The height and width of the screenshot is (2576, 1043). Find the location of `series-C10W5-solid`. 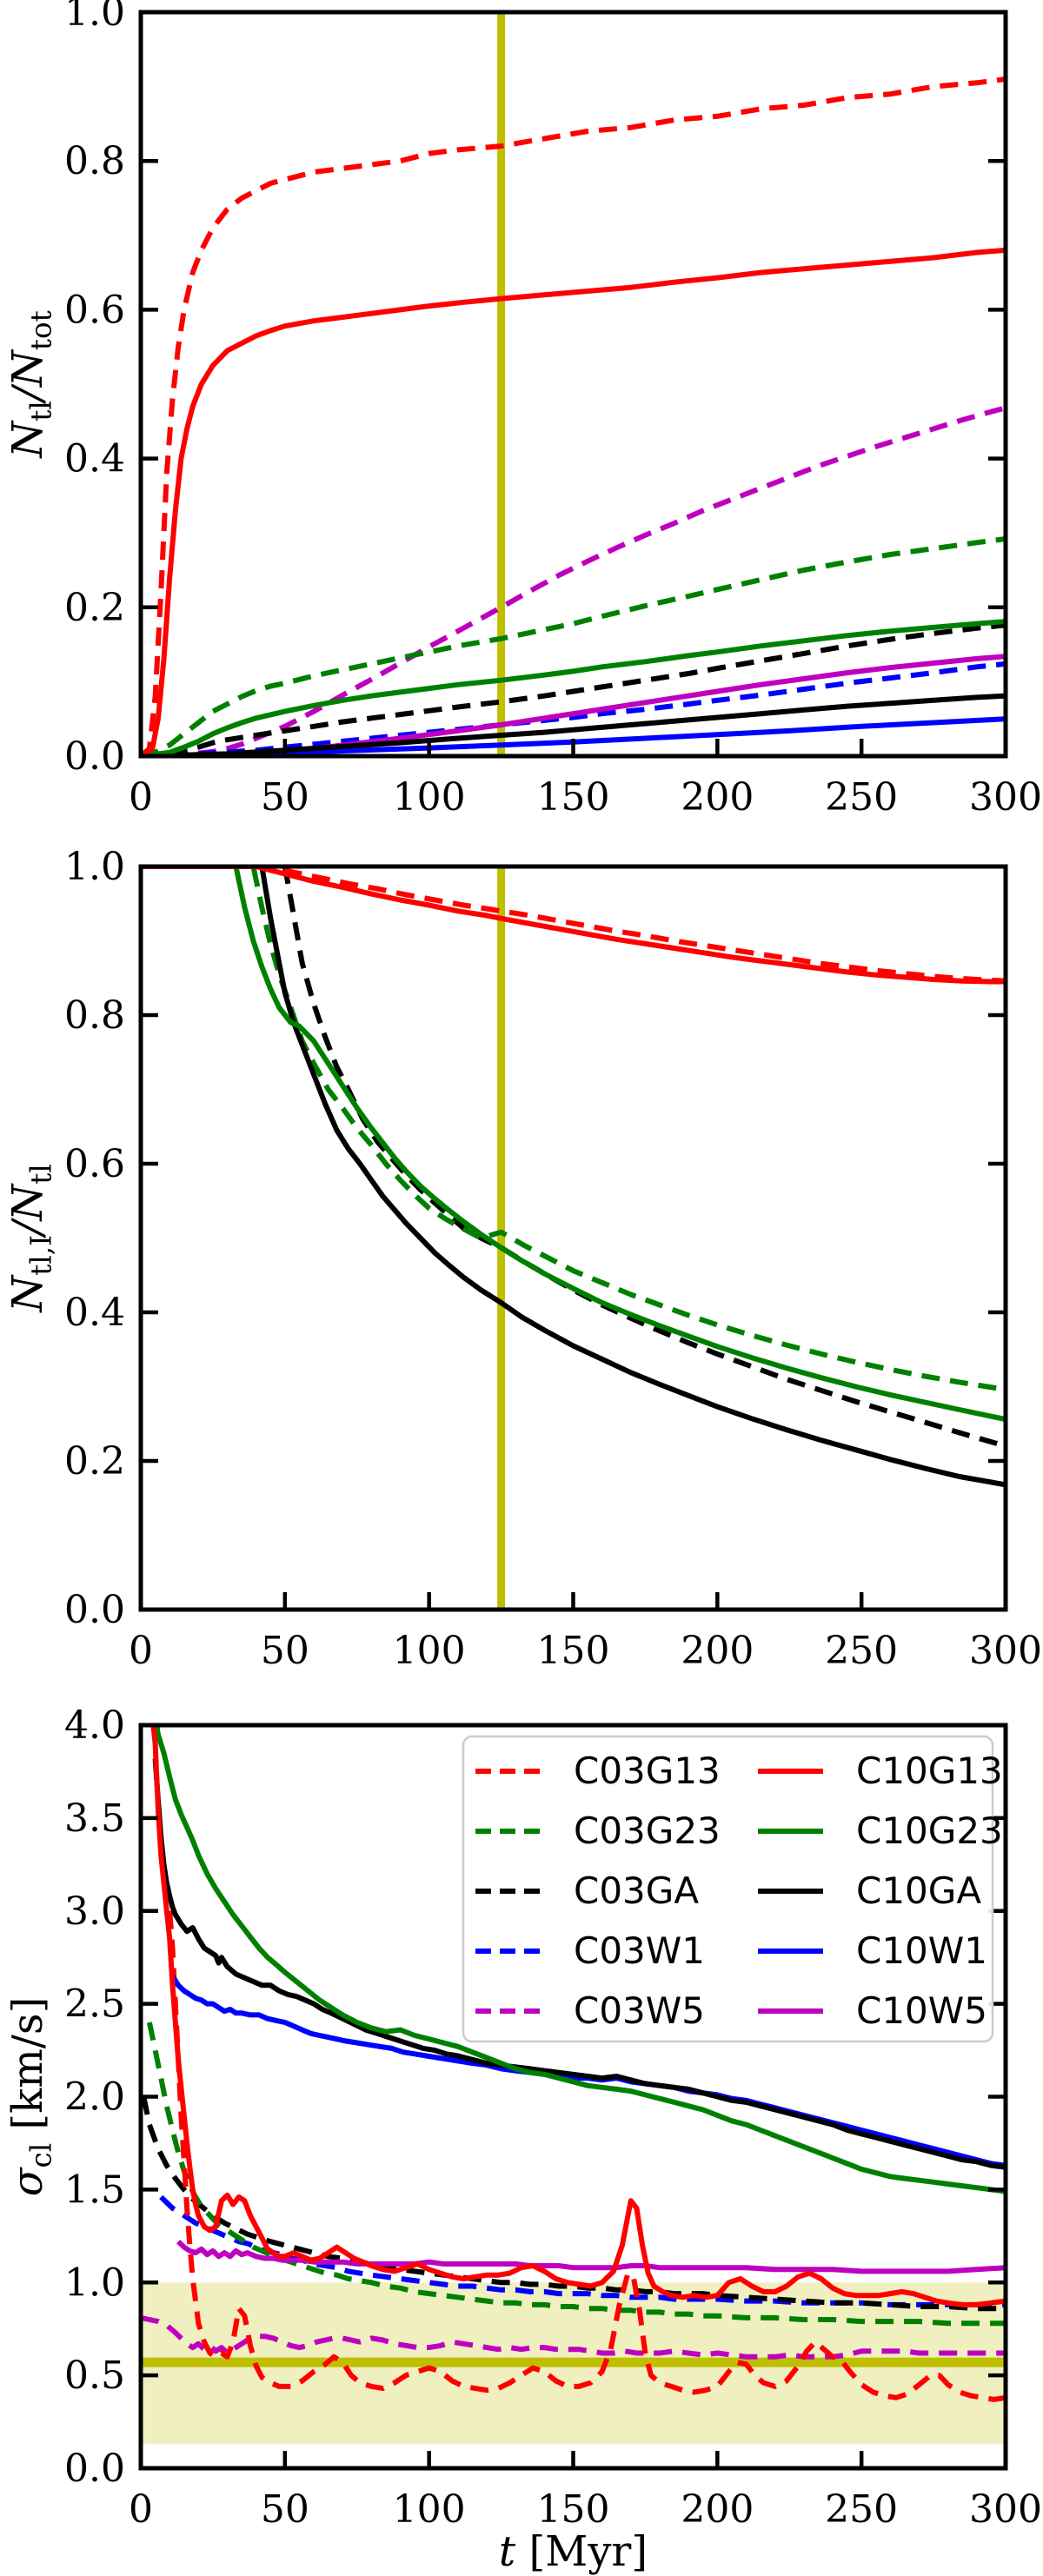

series-C10W5-solid is located at coordinates (591, 2257).